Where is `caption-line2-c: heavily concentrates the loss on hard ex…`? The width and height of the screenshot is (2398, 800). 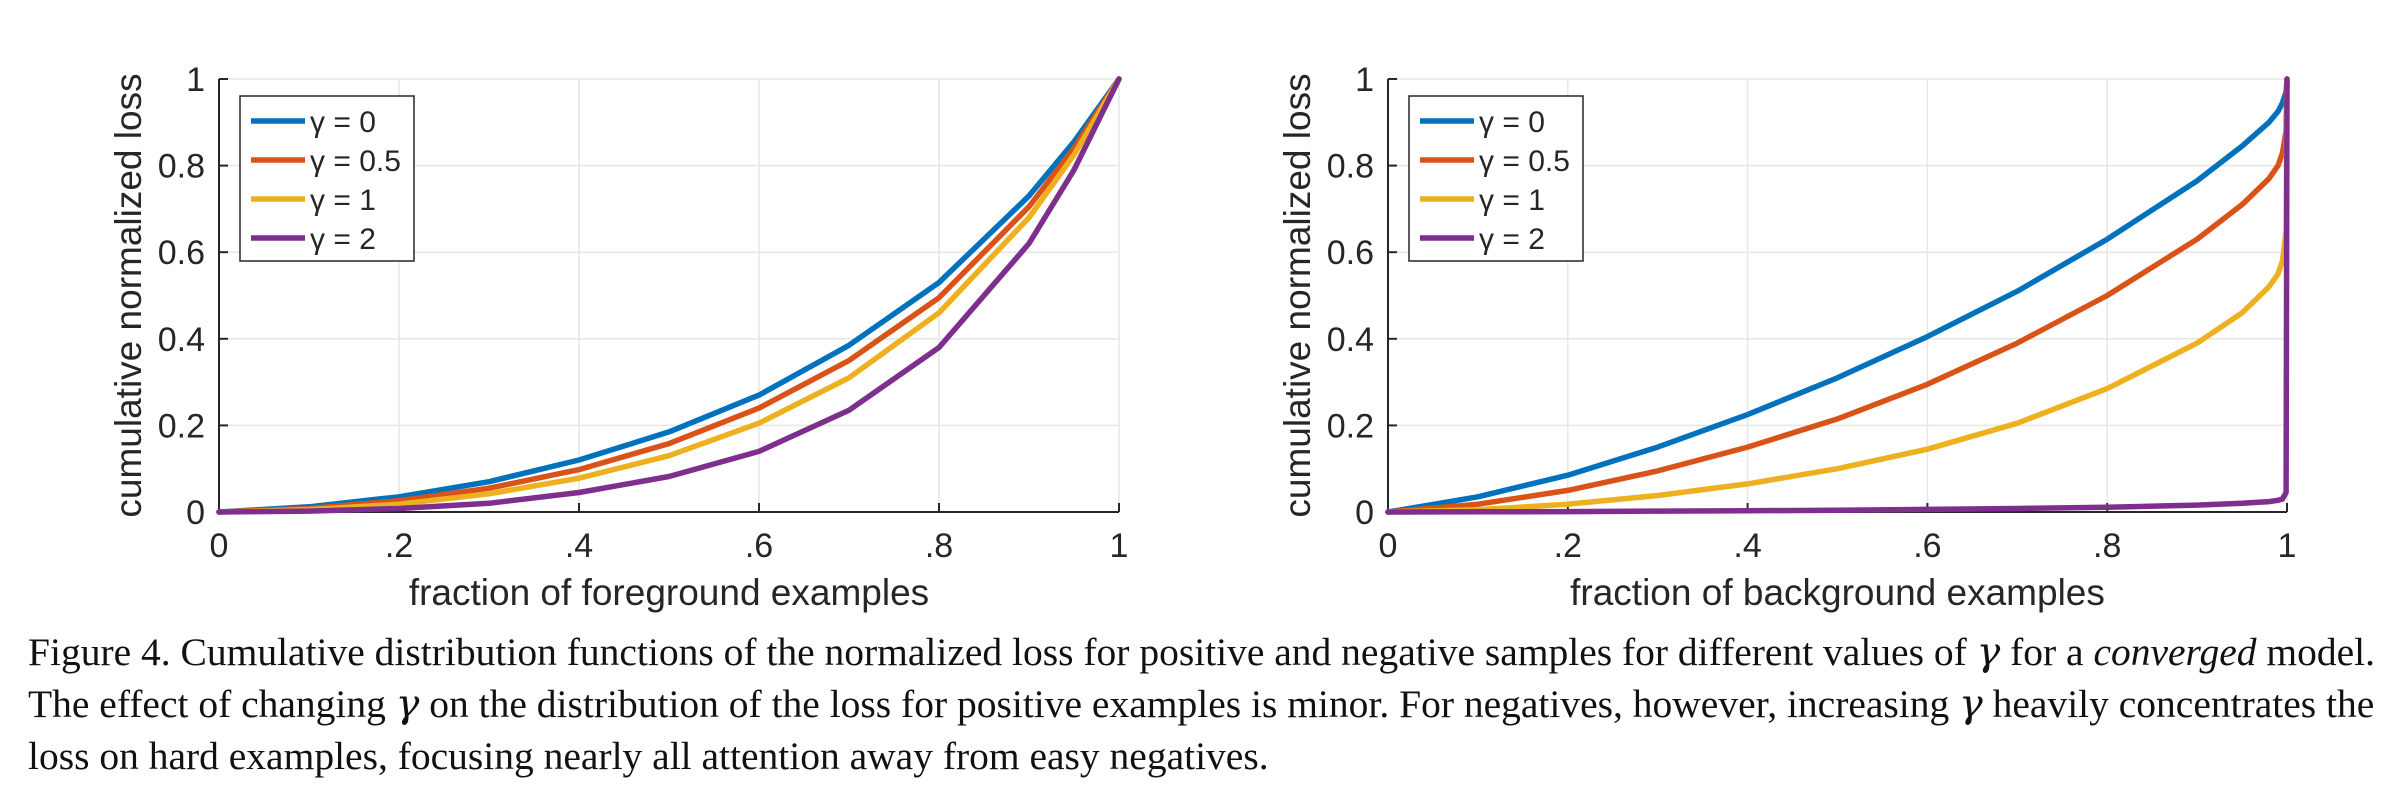
caption-line2-c: heavily concentrates the loss on hard ex… is located at coordinates (1201, 730).